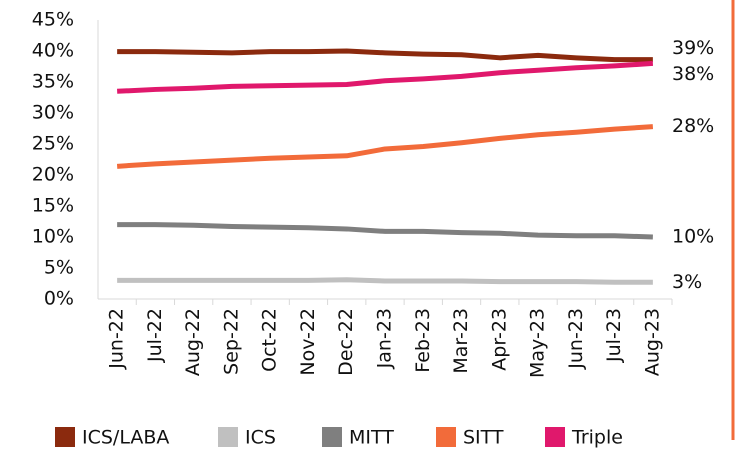 This screenshot has height=449, width=748. What do you see at coordinates (53, 175) in the screenshot?
I see `y-tick-label: 20%` at bounding box center [53, 175].